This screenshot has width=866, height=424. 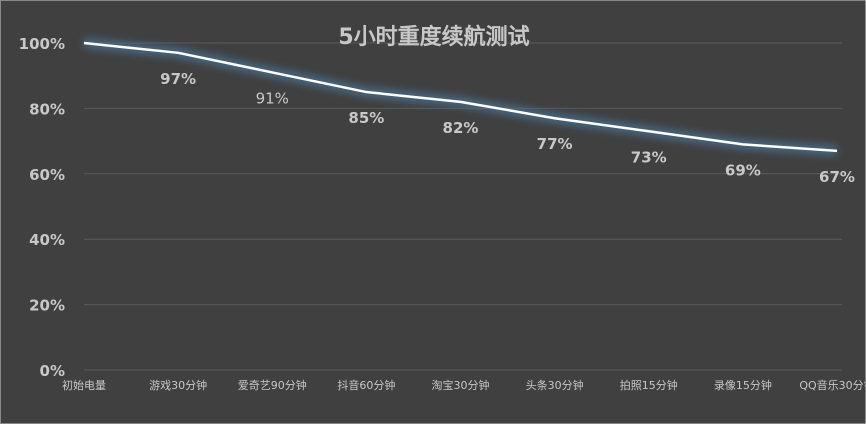 What do you see at coordinates (47, 240) in the screenshot?
I see `y-tick-label: 40%` at bounding box center [47, 240].